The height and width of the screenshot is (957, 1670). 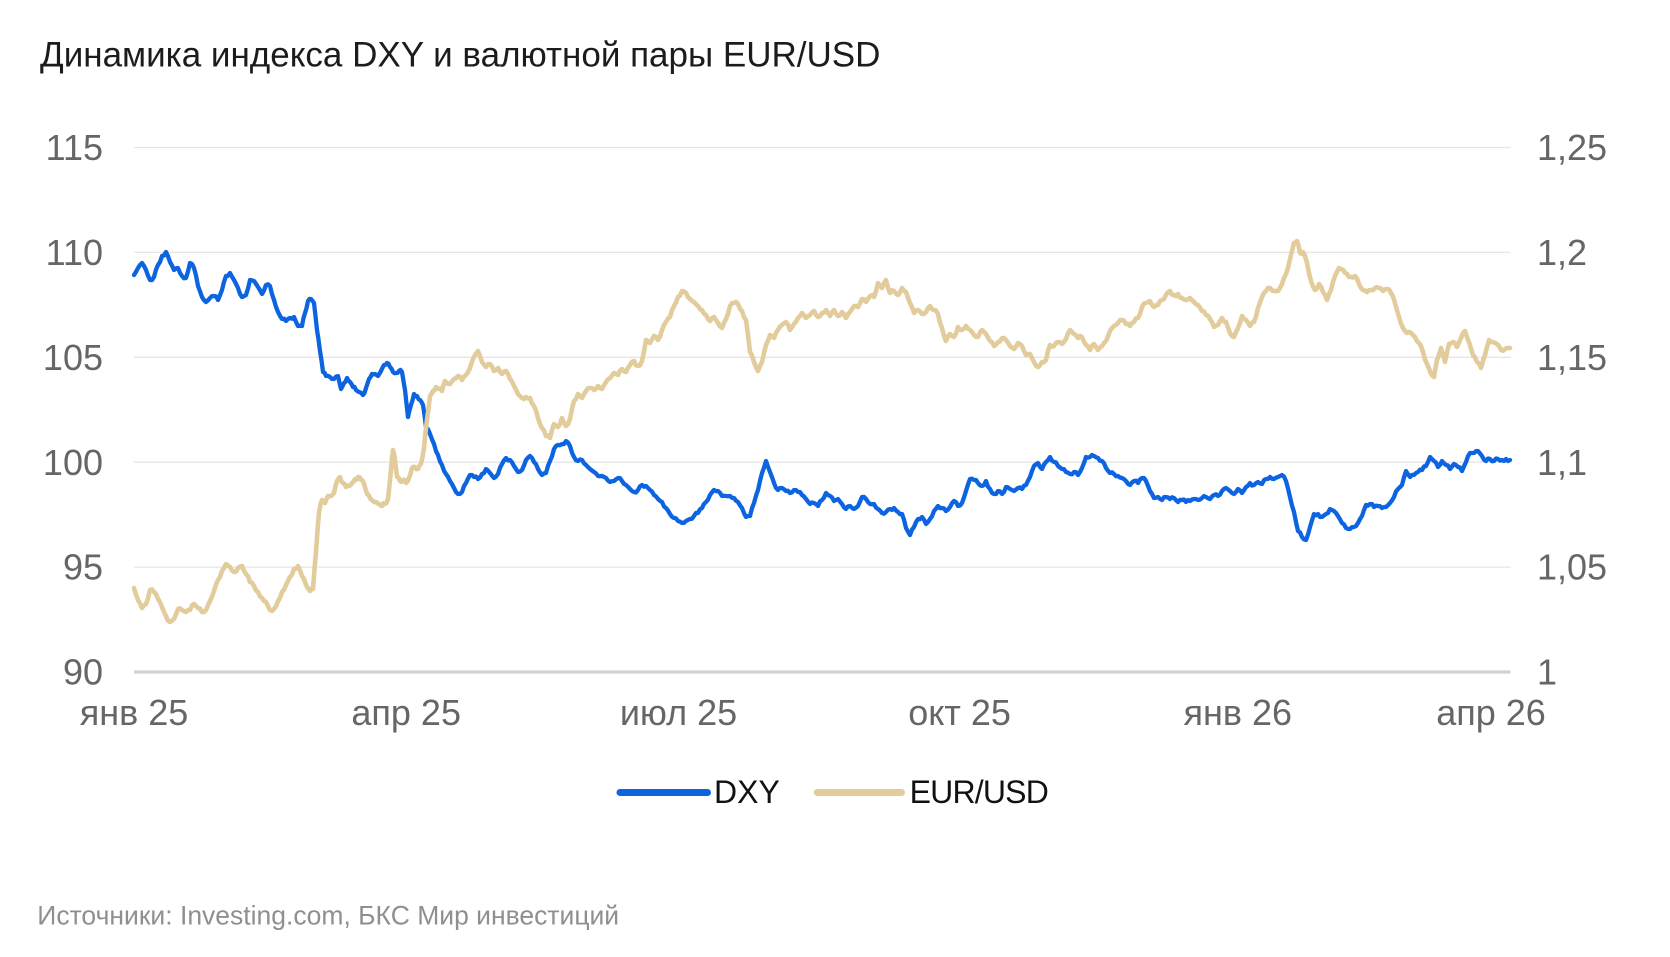 I want to click on svg-text: янв 25, so click(x=134, y=712).